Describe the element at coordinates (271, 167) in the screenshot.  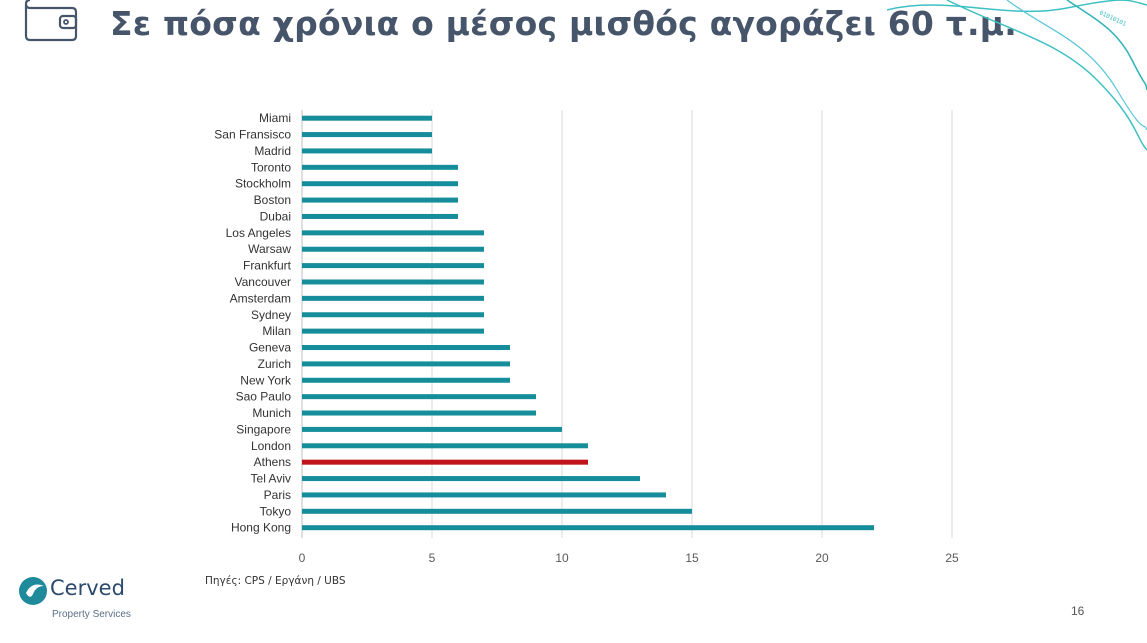
I see `category-label: Toronto` at that location.